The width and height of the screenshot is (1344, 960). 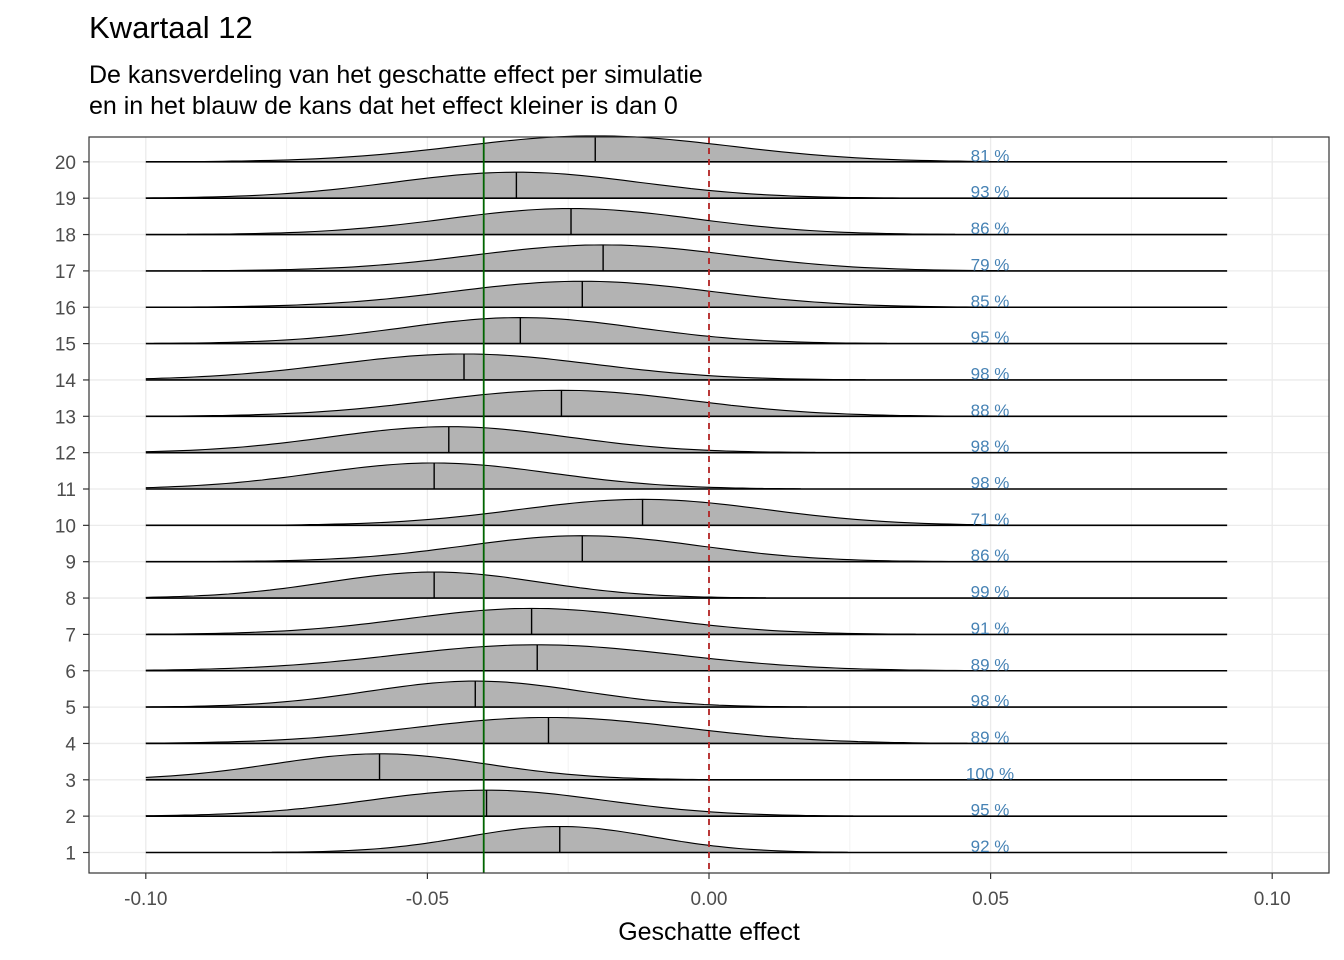 What do you see at coordinates (686, 550) in the screenshot?
I see `ridge-9: 86 %` at bounding box center [686, 550].